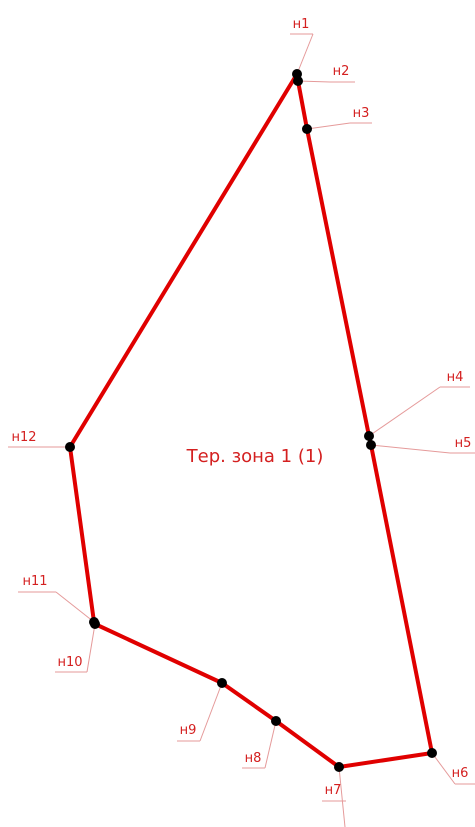 This screenshot has width=475, height=827. I want to click on node-label: н3, so click(361, 113).